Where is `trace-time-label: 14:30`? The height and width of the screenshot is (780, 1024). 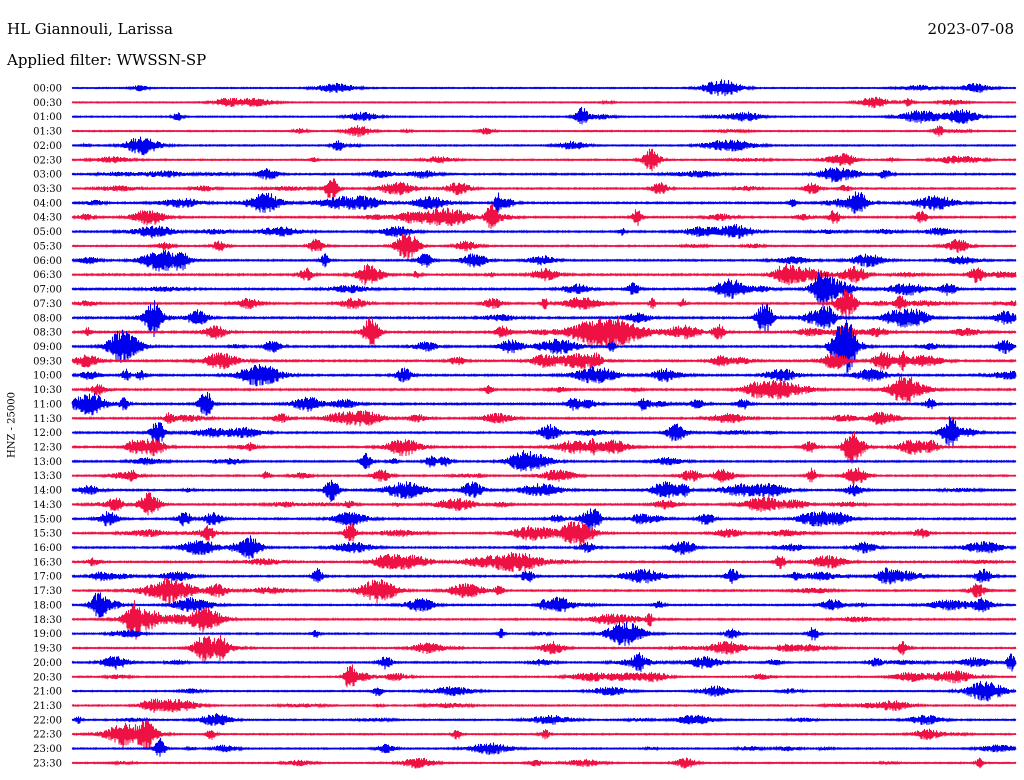 trace-time-label: 14:30 is located at coordinates (47, 505).